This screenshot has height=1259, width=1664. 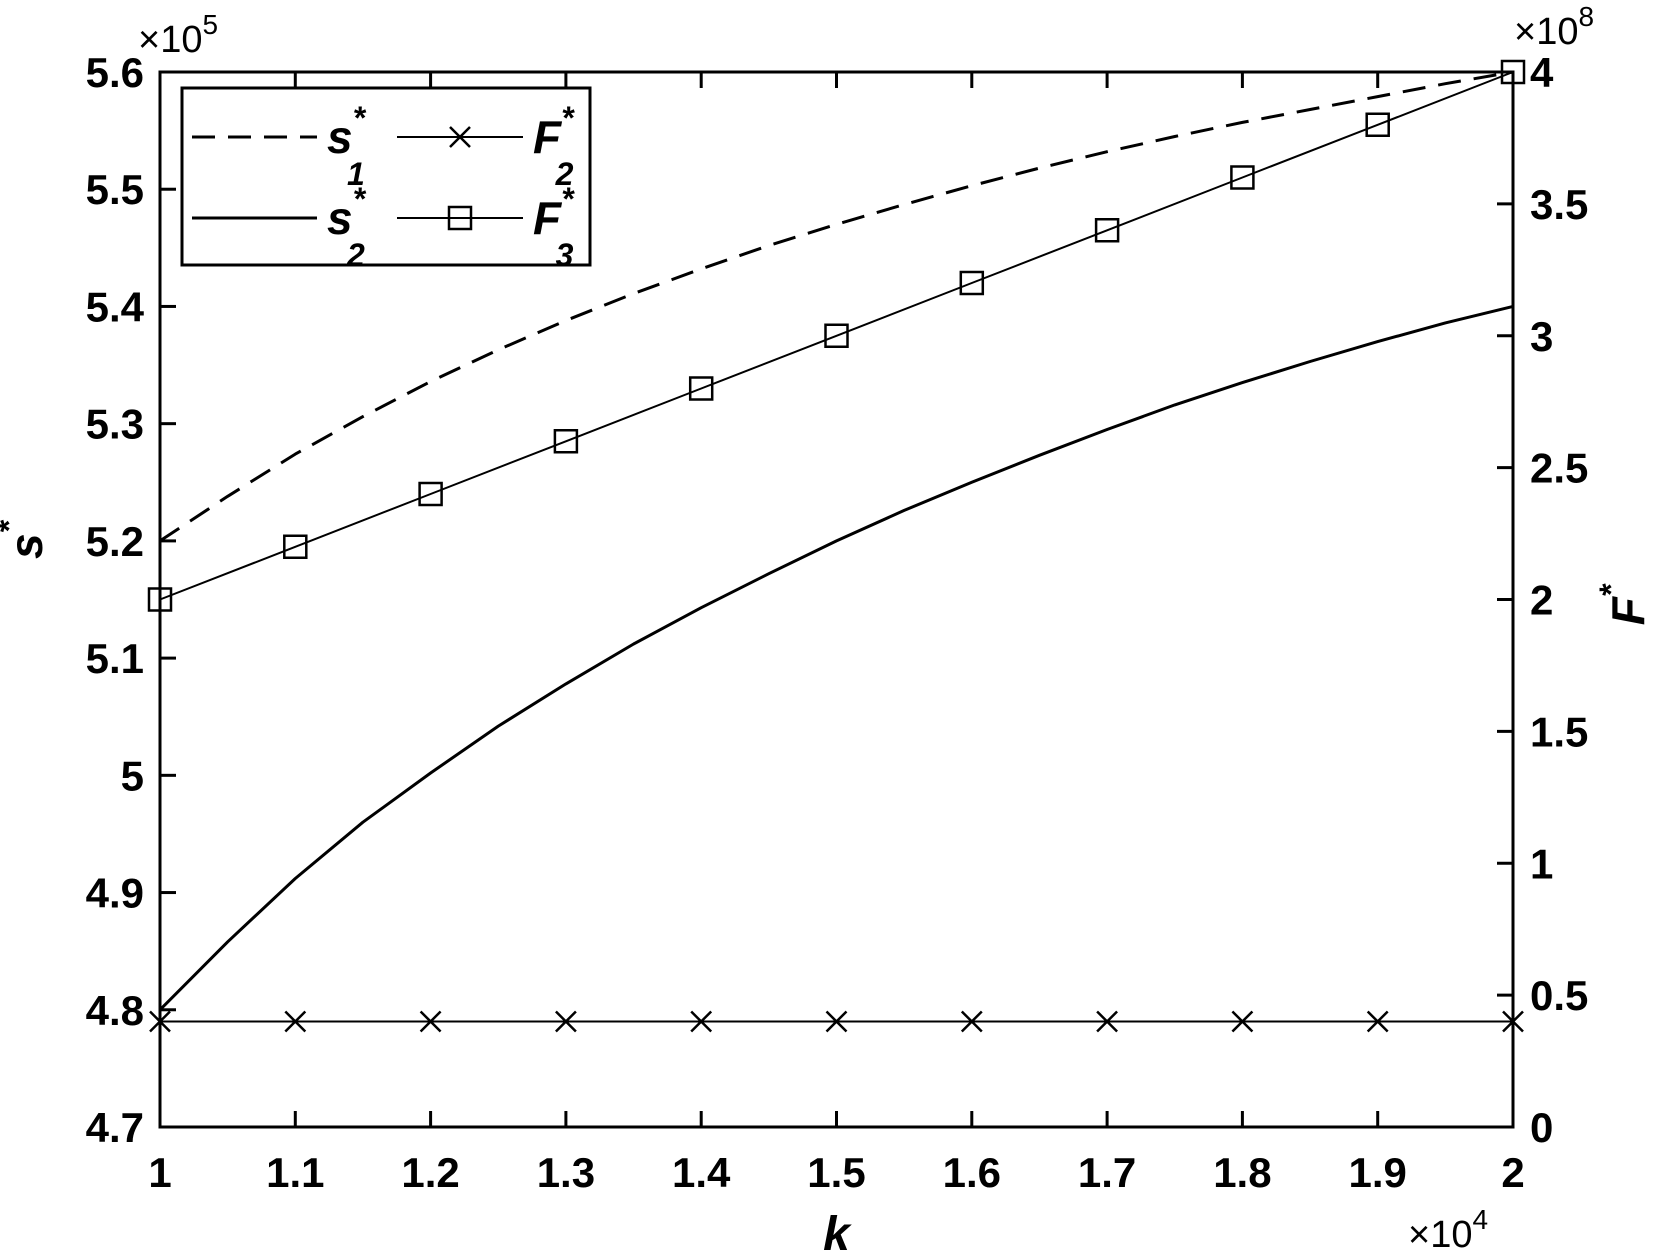 I want to click on left-tick-label: 5, so click(x=132, y=775).